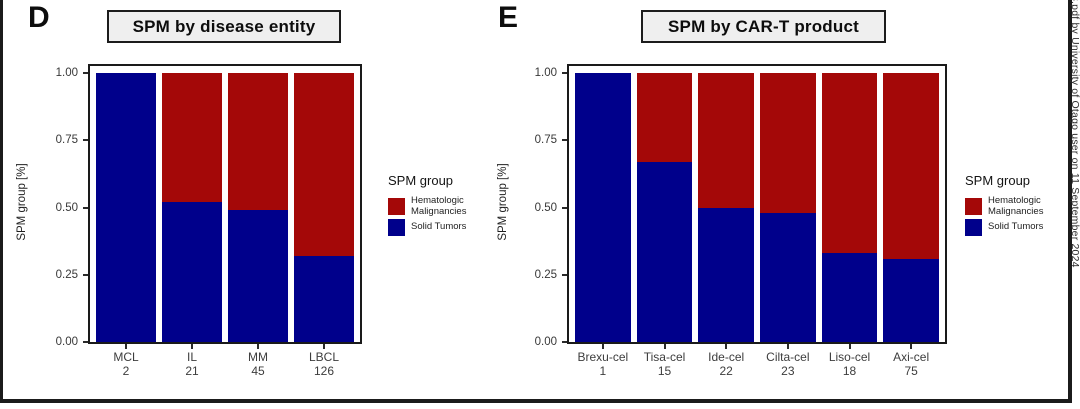 This screenshot has height=409, width=1080. I want to click on chart-title-d: SPM by disease entity, so click(224, 26).